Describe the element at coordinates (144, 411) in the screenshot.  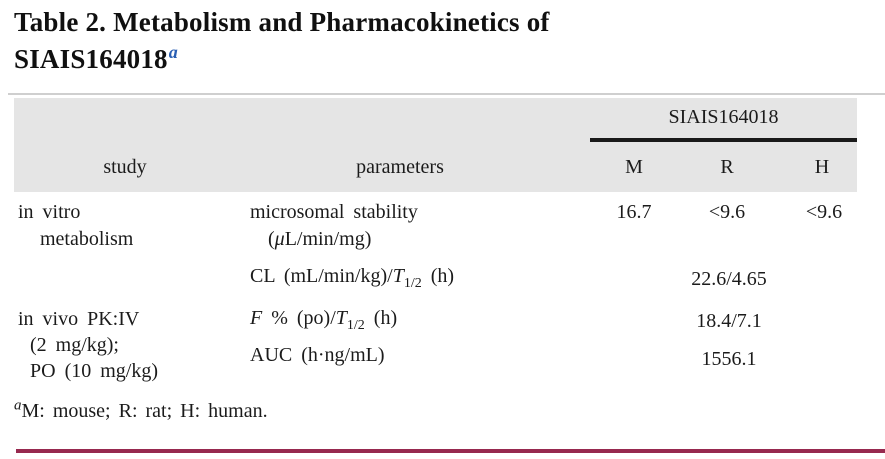
I see `footnote-text: M: mouse; R: rat; H: human.` at that location.